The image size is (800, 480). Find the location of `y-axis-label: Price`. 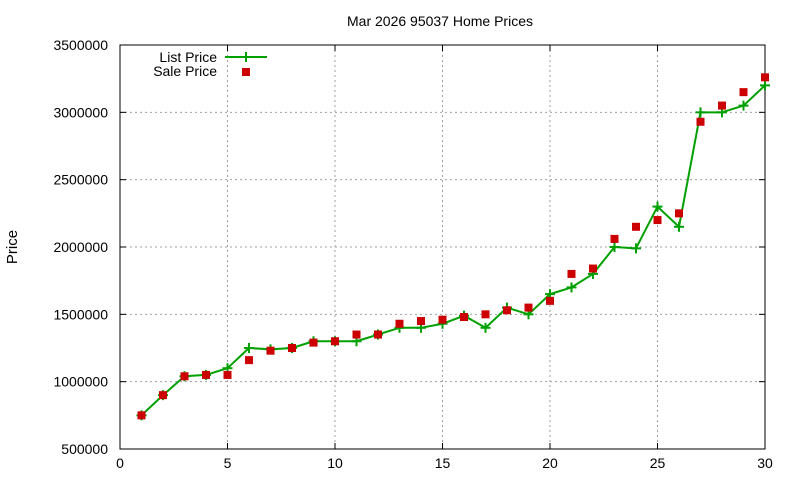

y-axis-label: Price is located at coordinates (12, 247).